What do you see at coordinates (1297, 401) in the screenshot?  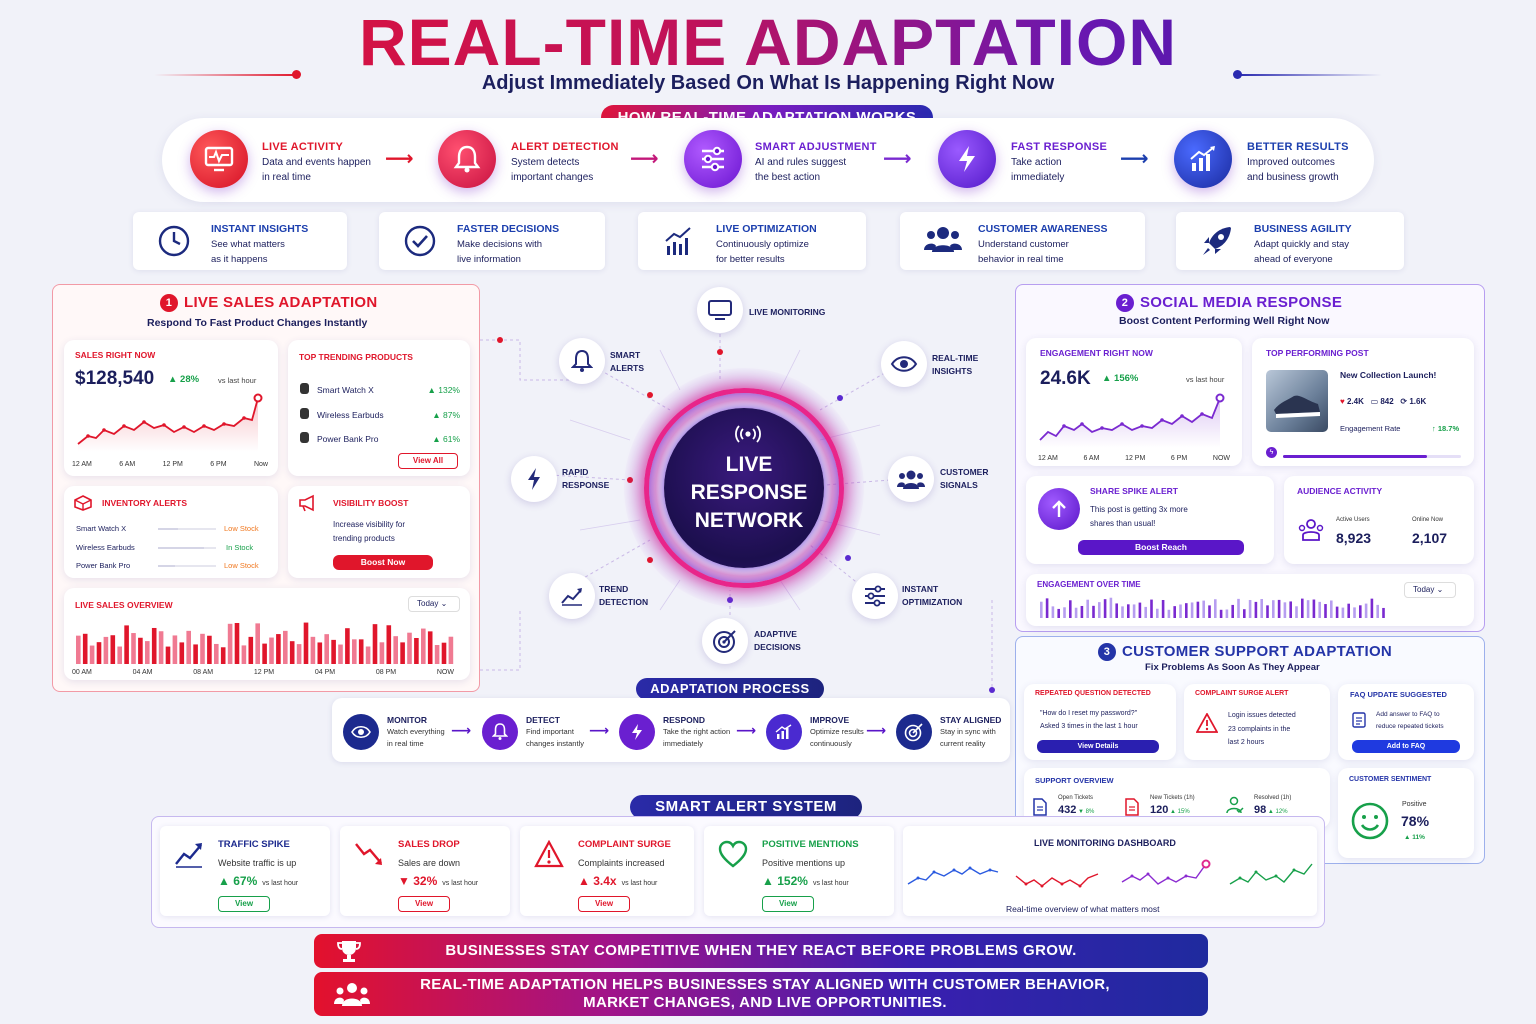 I see `post-thumbnail-image` at bounding box center [1297, 401].